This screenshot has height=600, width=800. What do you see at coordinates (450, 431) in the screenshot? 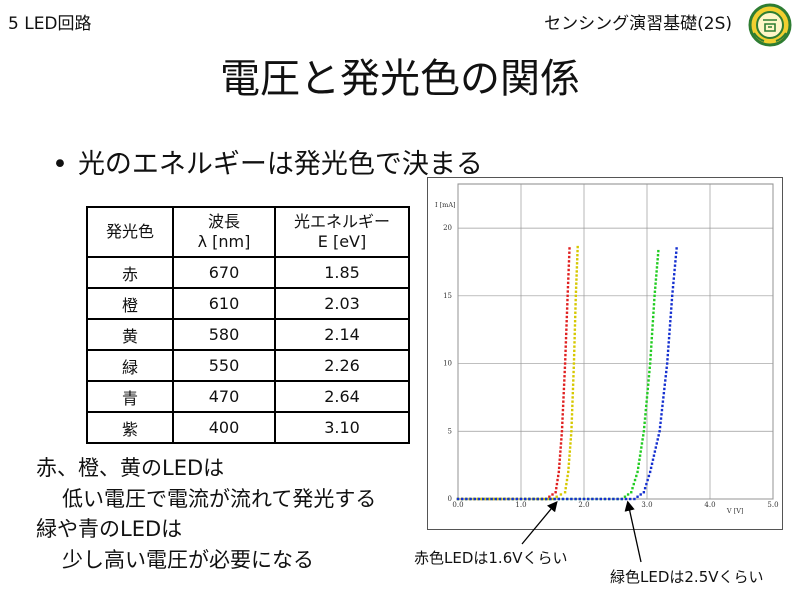
I see `y-tick-label: 5` at bounding box center [450, 431].